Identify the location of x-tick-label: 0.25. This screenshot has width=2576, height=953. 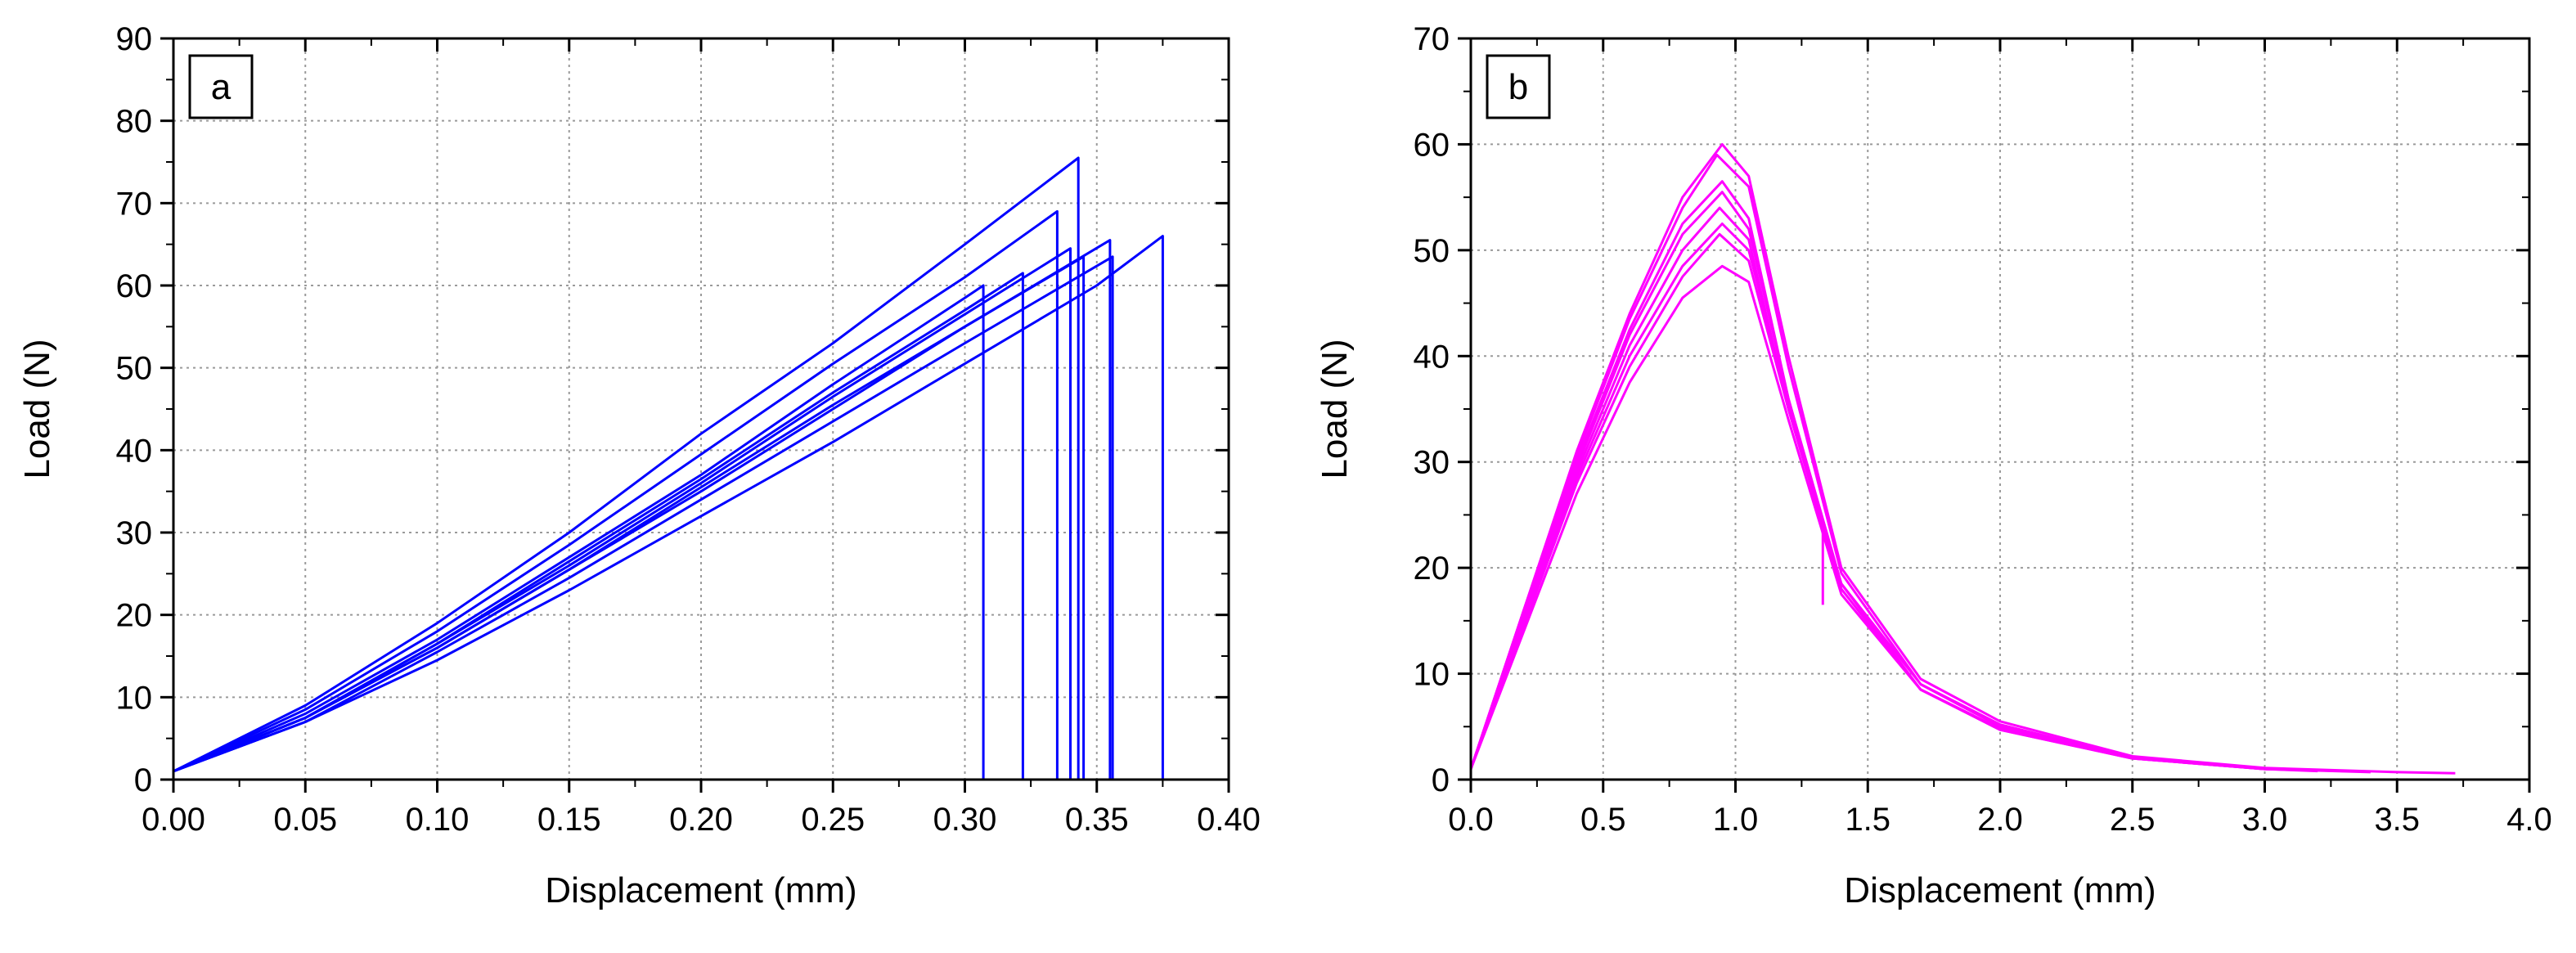
(833, 820).